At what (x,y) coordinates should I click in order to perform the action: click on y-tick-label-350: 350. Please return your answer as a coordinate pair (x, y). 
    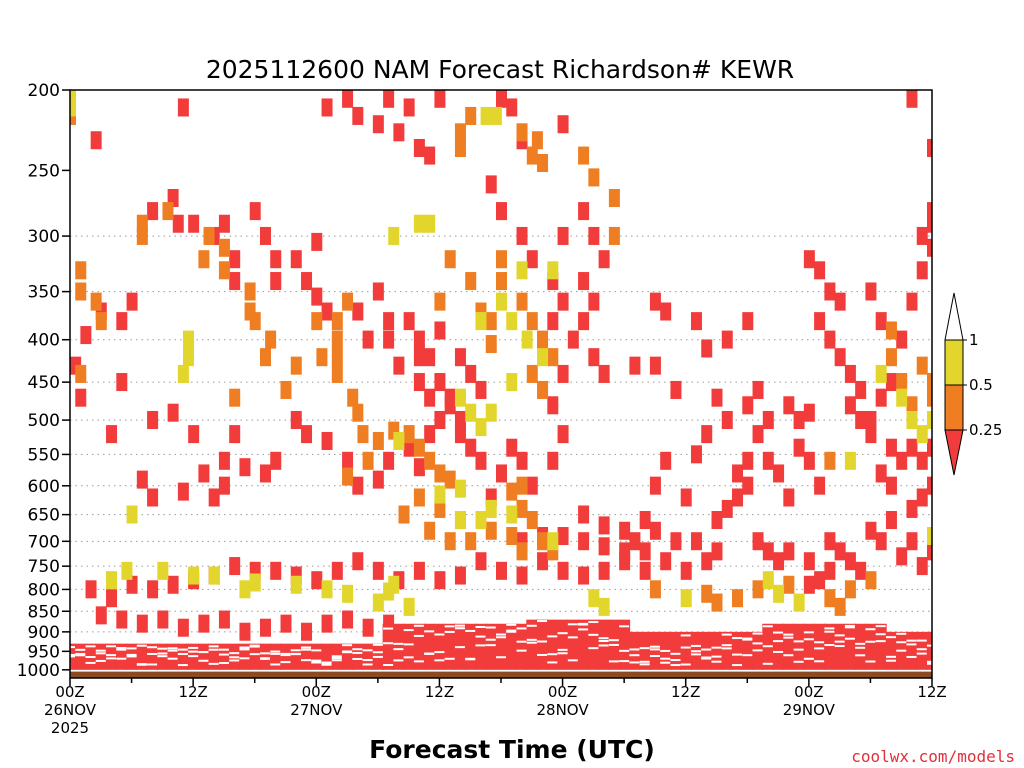
    Looking at the image, I should click on (44, 293).